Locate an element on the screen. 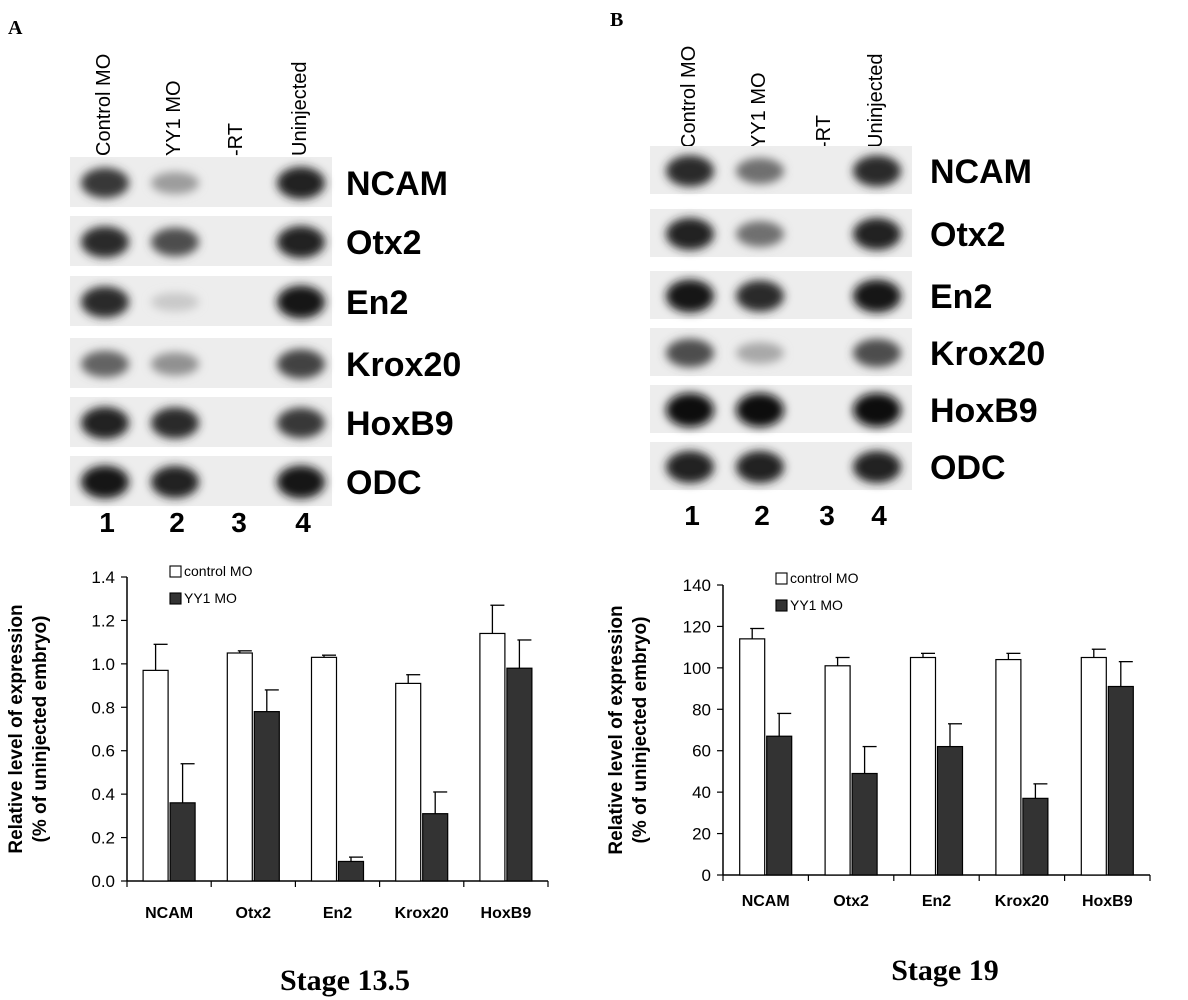 Image resolution: width=1188 pixels, height=1000 pixels. y-axis-label: Relative level of expression is located at coordinates (16, 728).